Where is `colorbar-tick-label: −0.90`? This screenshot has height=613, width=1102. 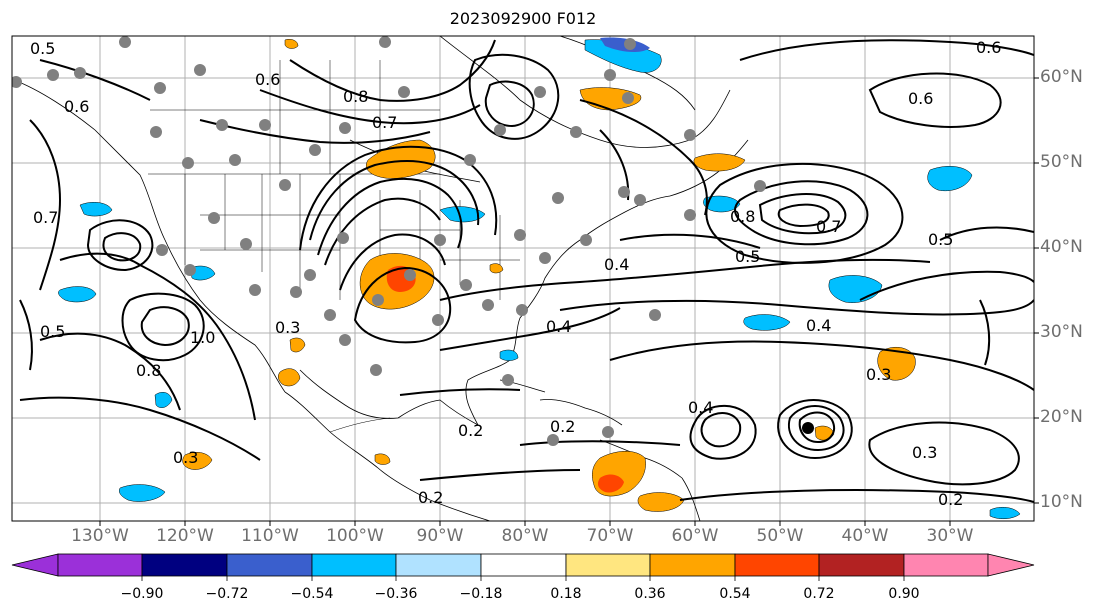 colorbar-tick-label: −0.90 is located at coordinates (142, 594).